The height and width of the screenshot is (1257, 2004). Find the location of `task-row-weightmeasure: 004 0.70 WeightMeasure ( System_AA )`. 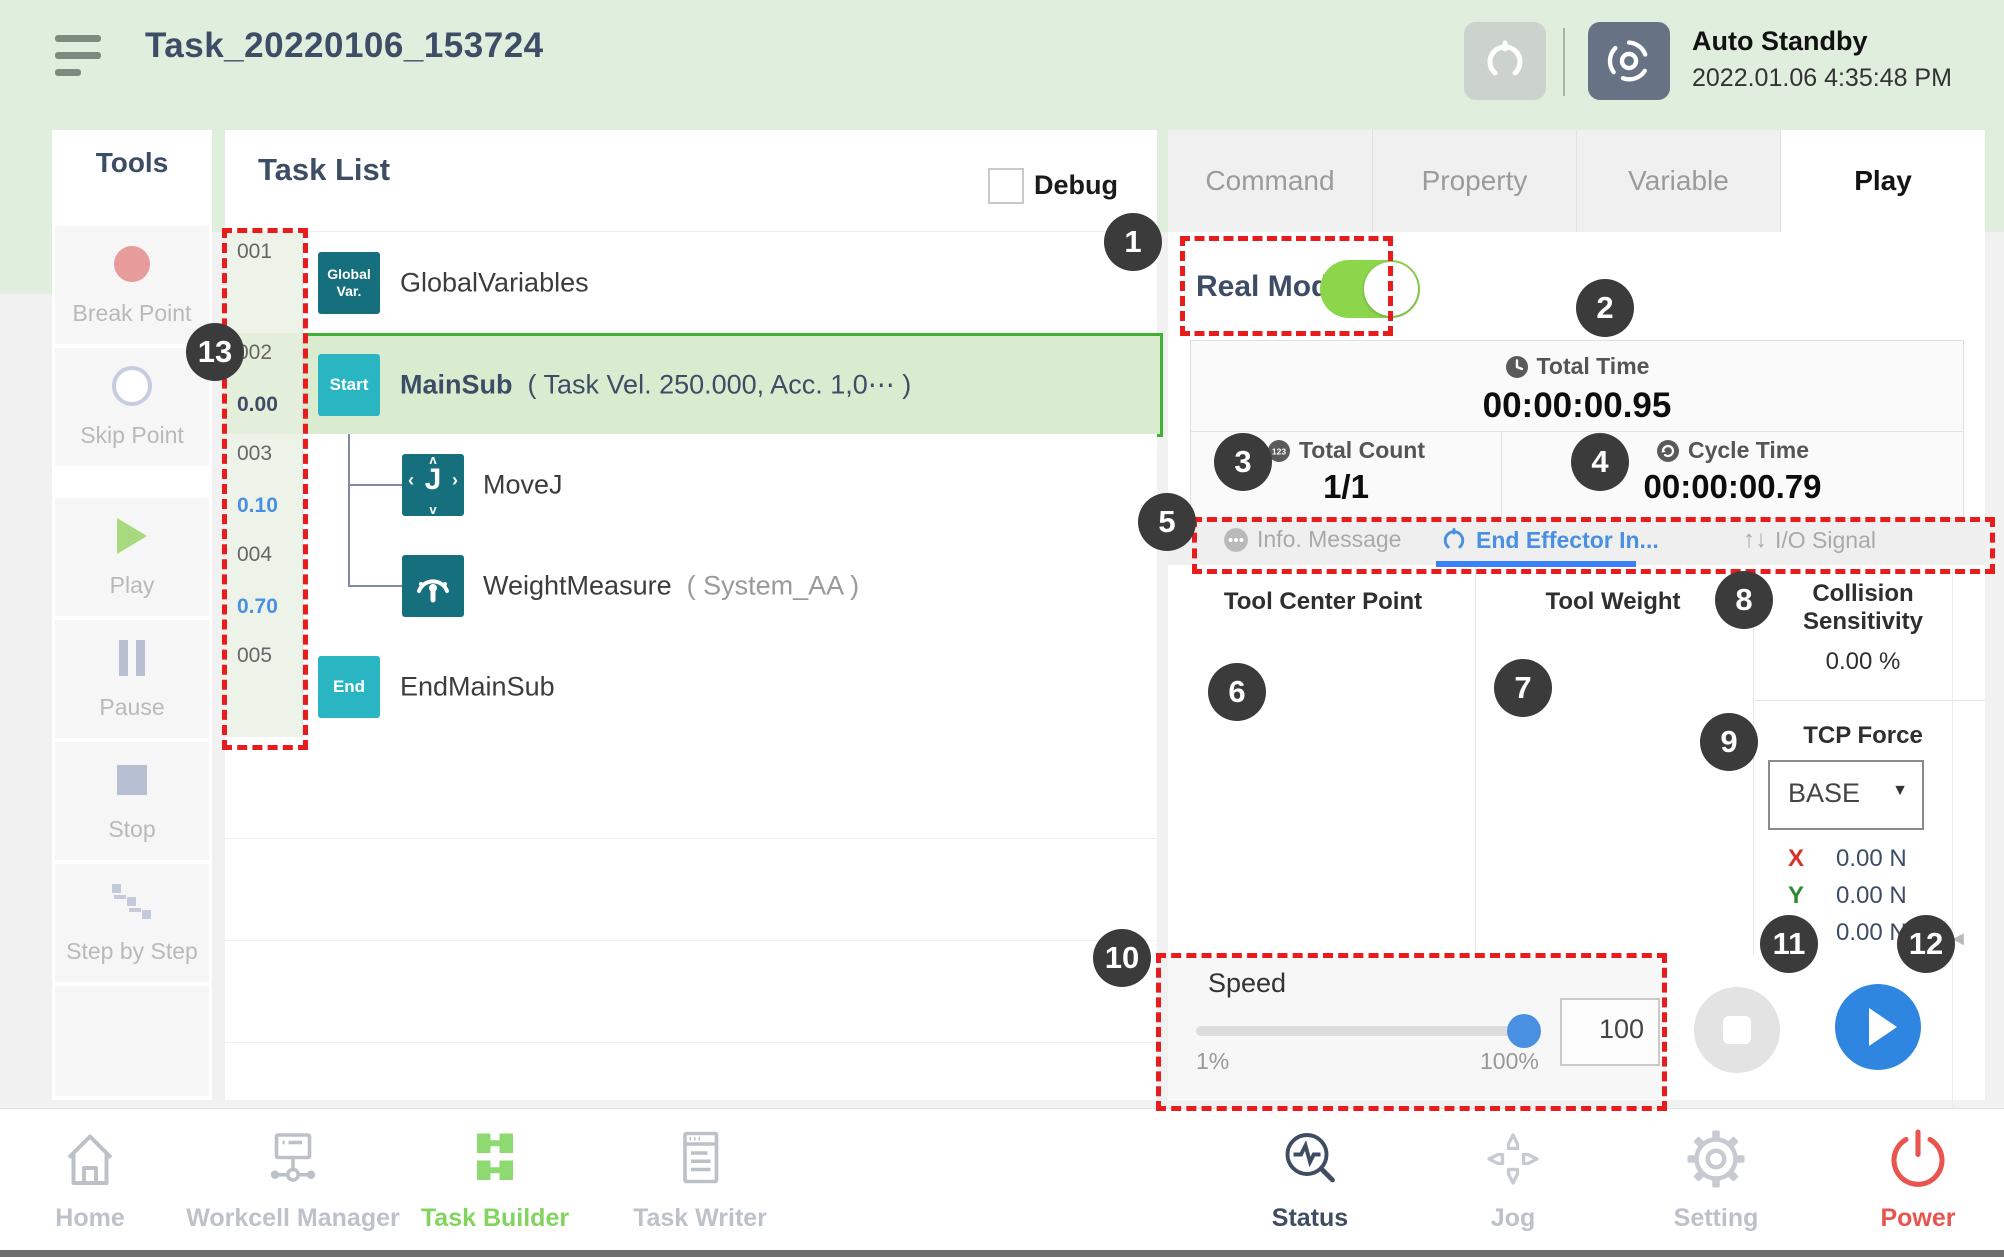

task-row-weightmeasure: 004 0.70 WeightMeasure ( System_AA ) is located at coordinates (691, 586).